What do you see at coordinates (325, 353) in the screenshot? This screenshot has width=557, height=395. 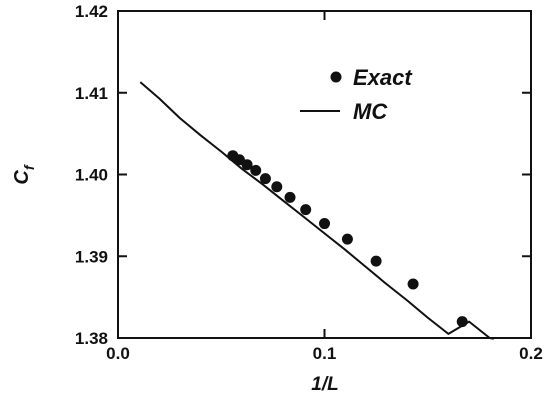 I see `x-tick-label: 0.1` at bounding box center [325, 353].